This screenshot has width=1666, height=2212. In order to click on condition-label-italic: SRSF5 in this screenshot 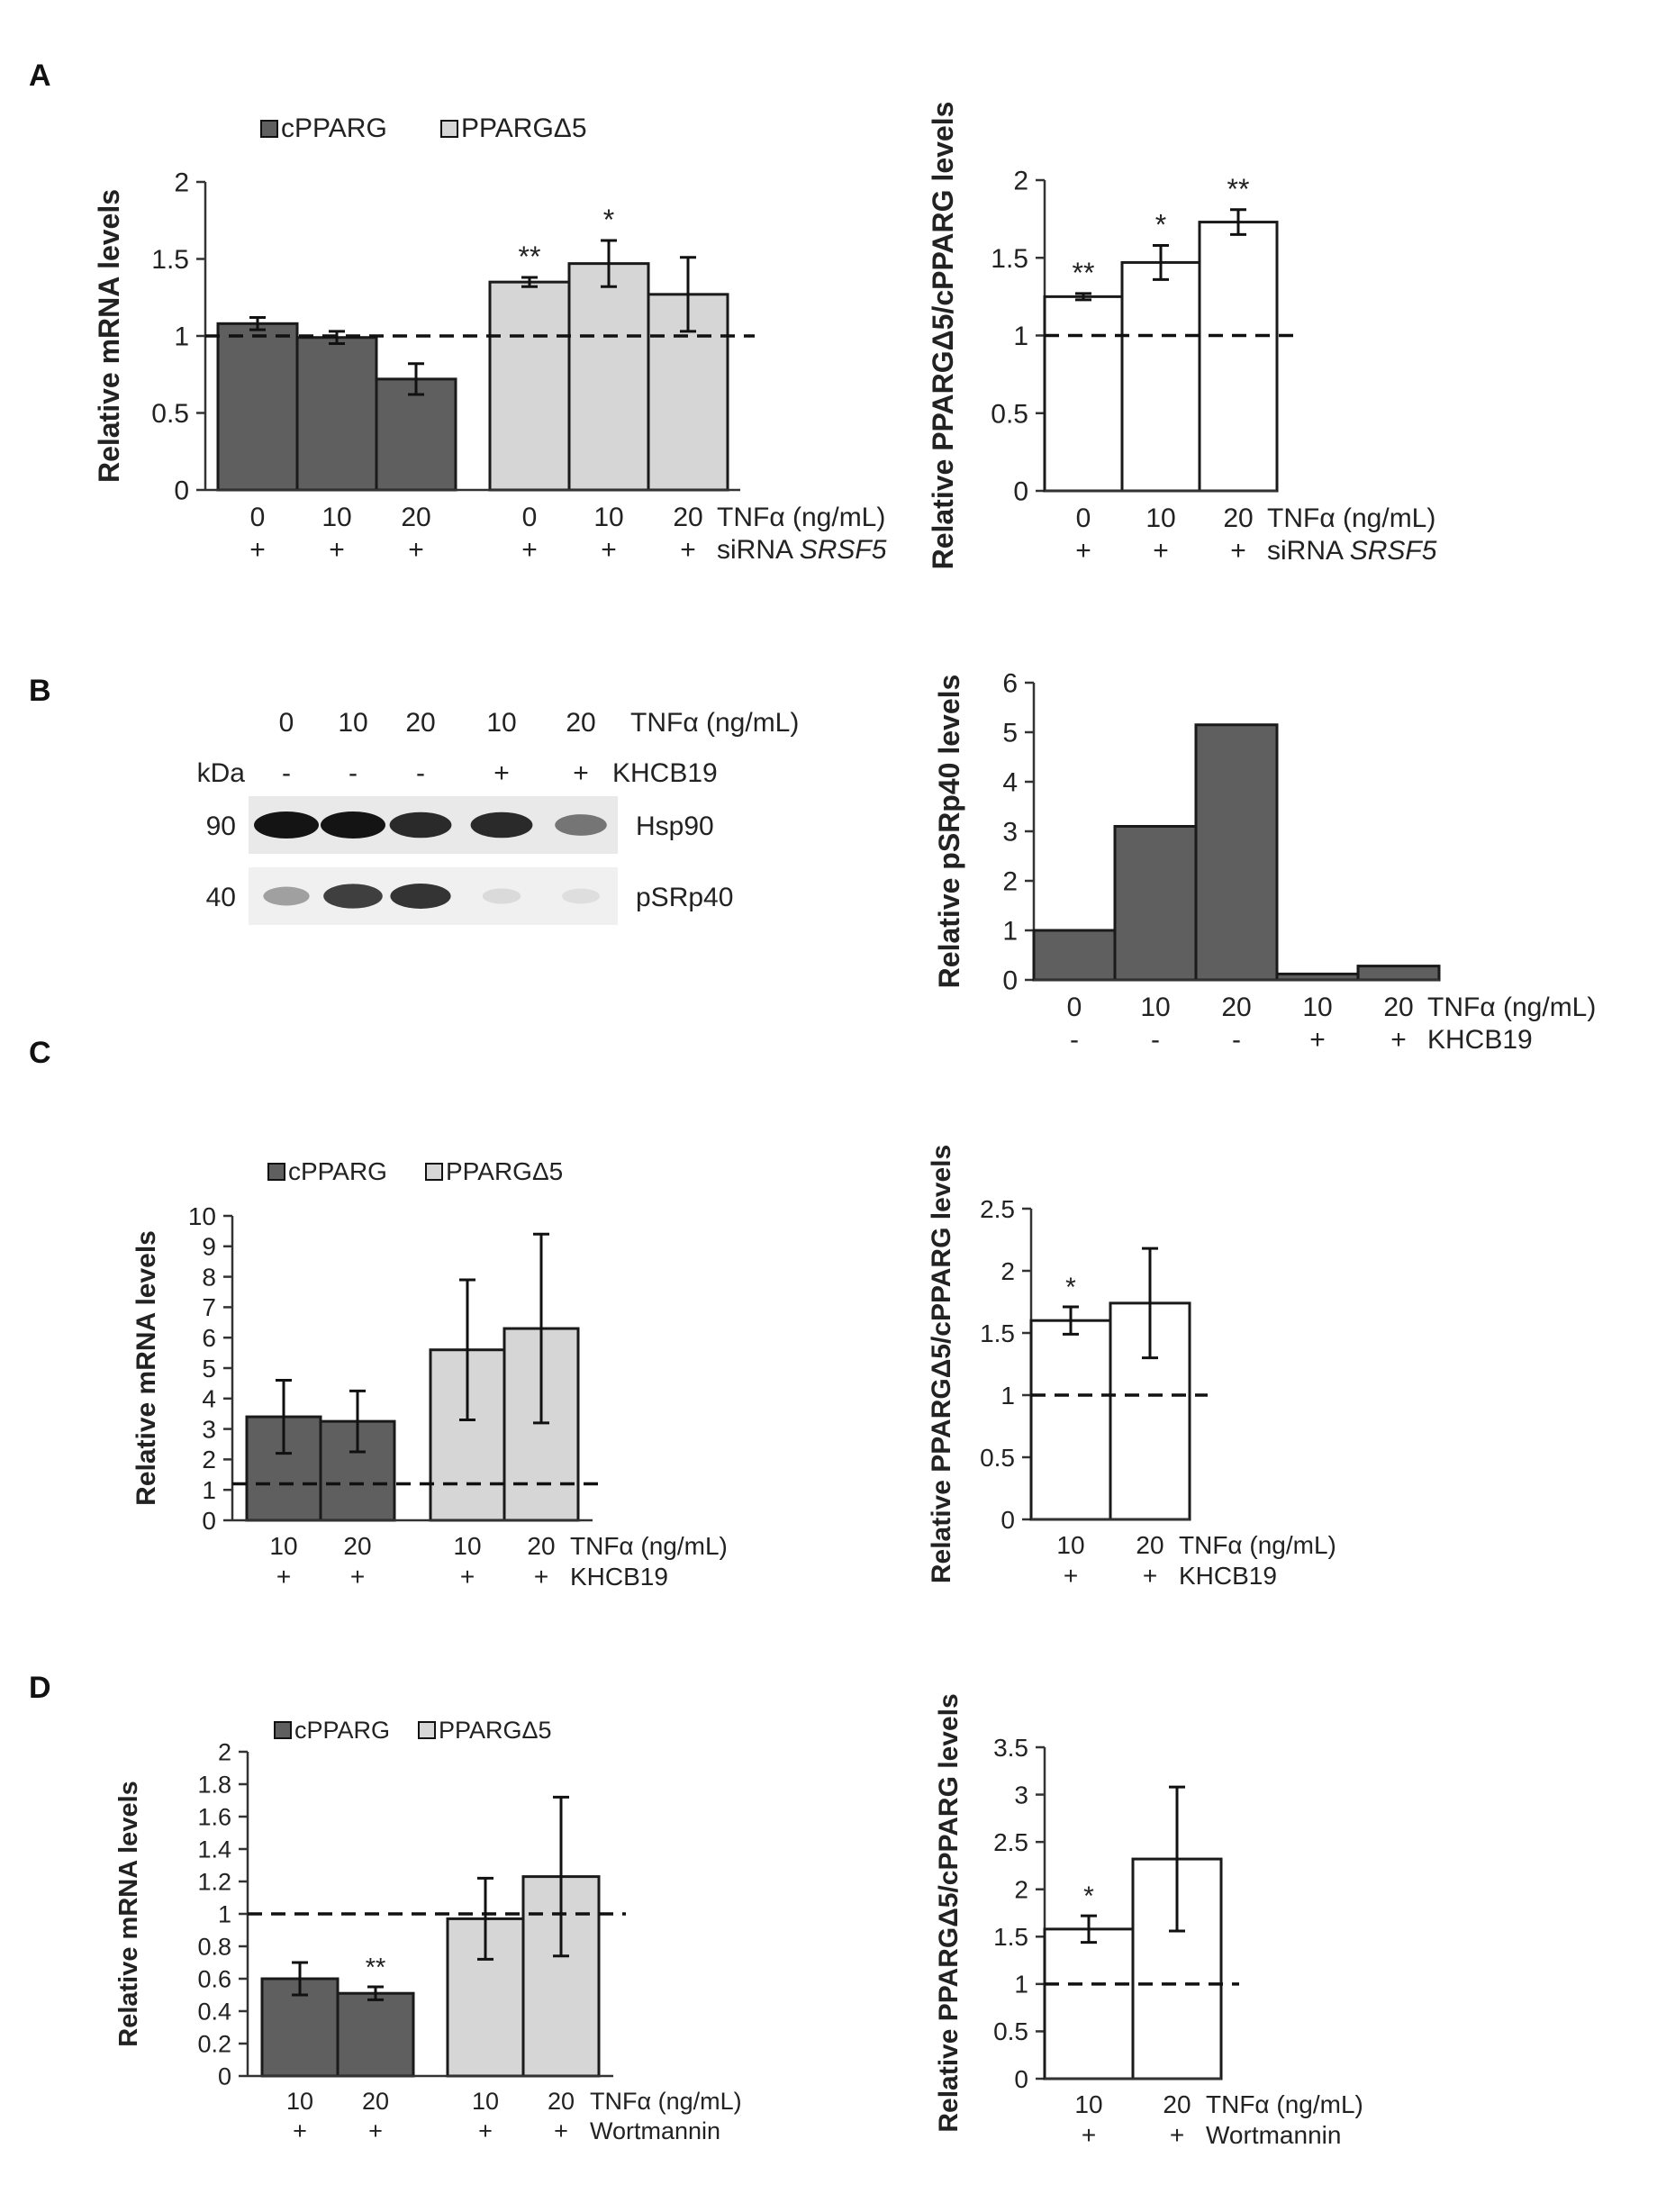, I will do `click(1393, 551)`.